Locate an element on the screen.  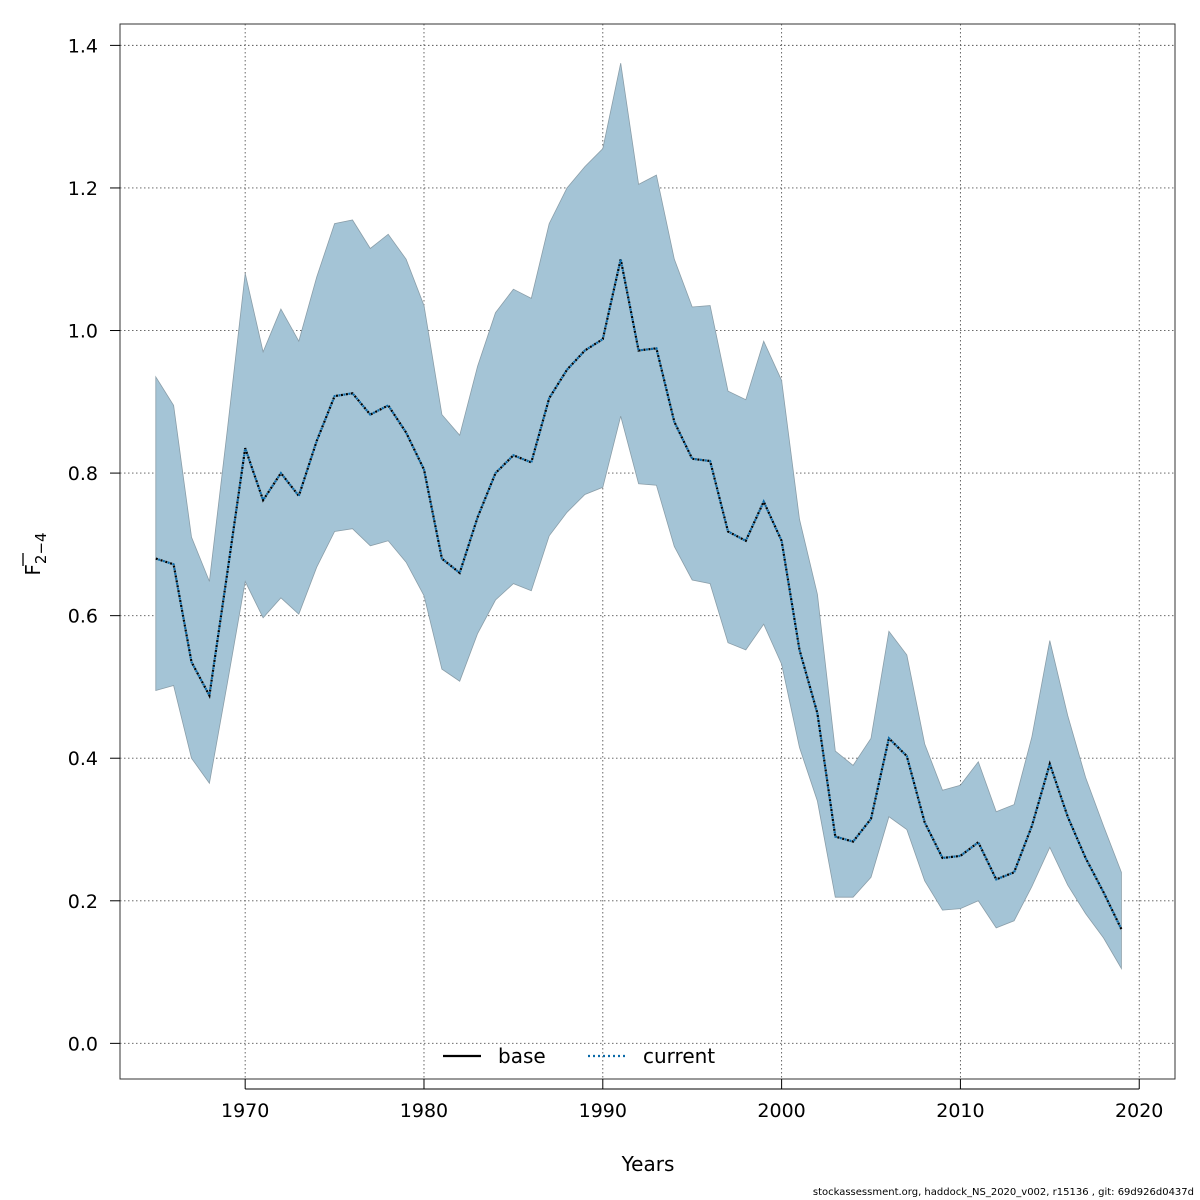
svg-text: F2−4 is located at coordinates (35, 553).